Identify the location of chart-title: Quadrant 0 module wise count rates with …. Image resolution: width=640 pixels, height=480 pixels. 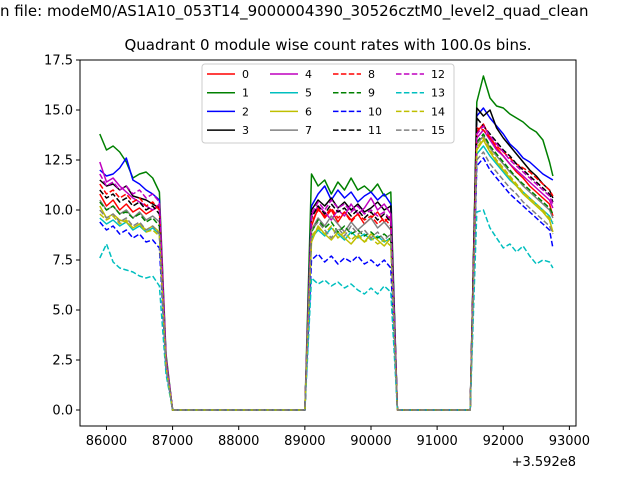
(327, 45).